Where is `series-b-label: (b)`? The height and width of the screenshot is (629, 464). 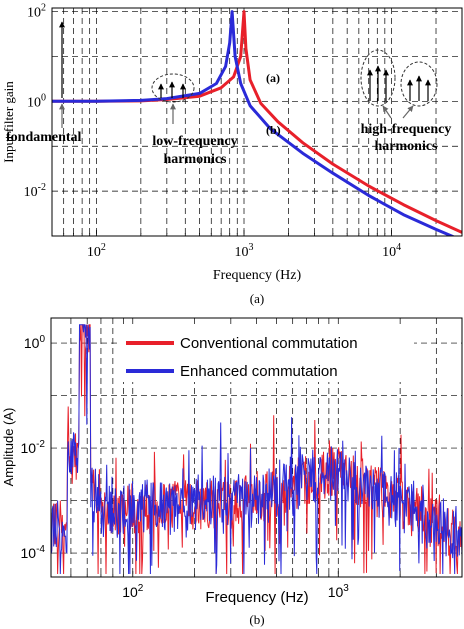
series-b-label: (b) is located at coordinates (273, 130).